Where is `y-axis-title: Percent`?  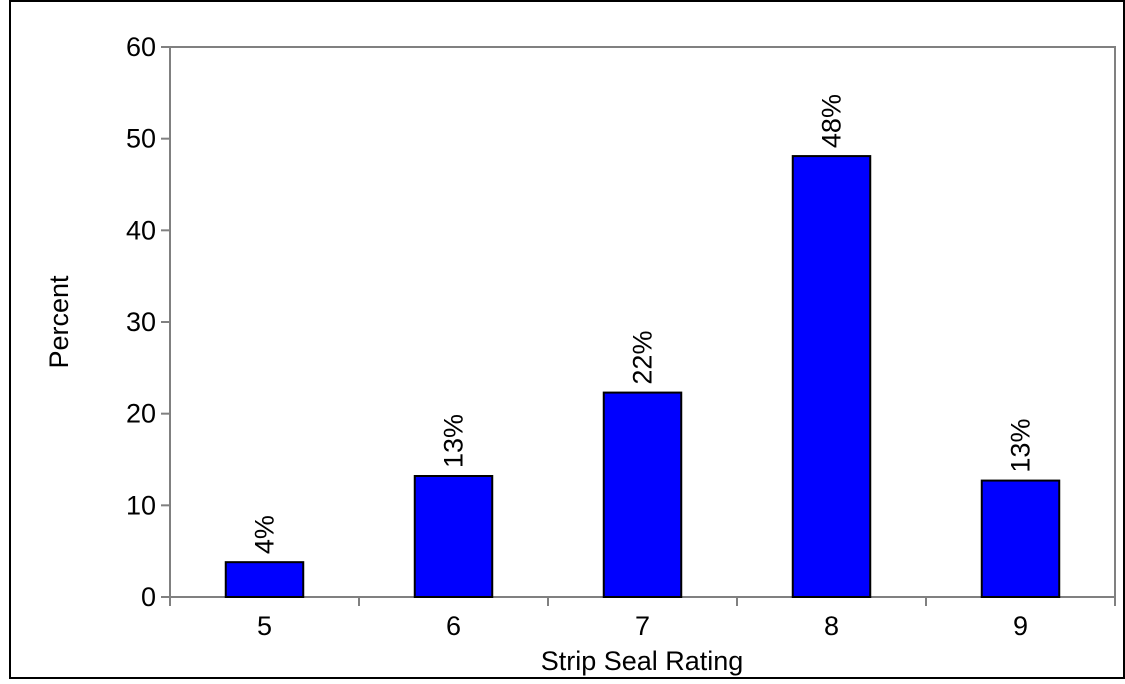 y-axis-title: Percent is located at coordinates (59, 322).